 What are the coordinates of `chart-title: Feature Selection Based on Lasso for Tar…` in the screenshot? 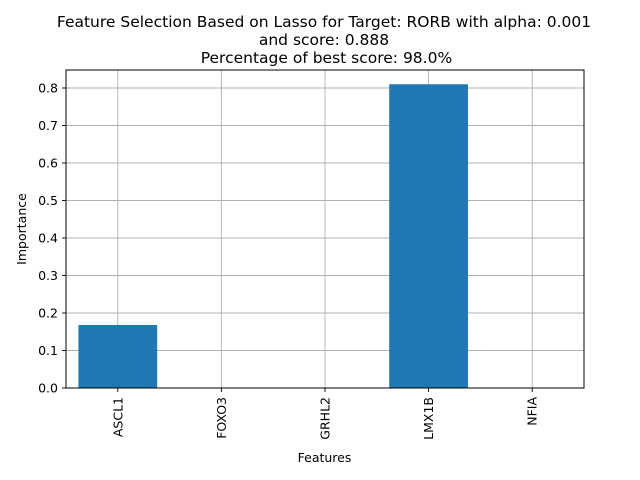 It's located at (324, 40).